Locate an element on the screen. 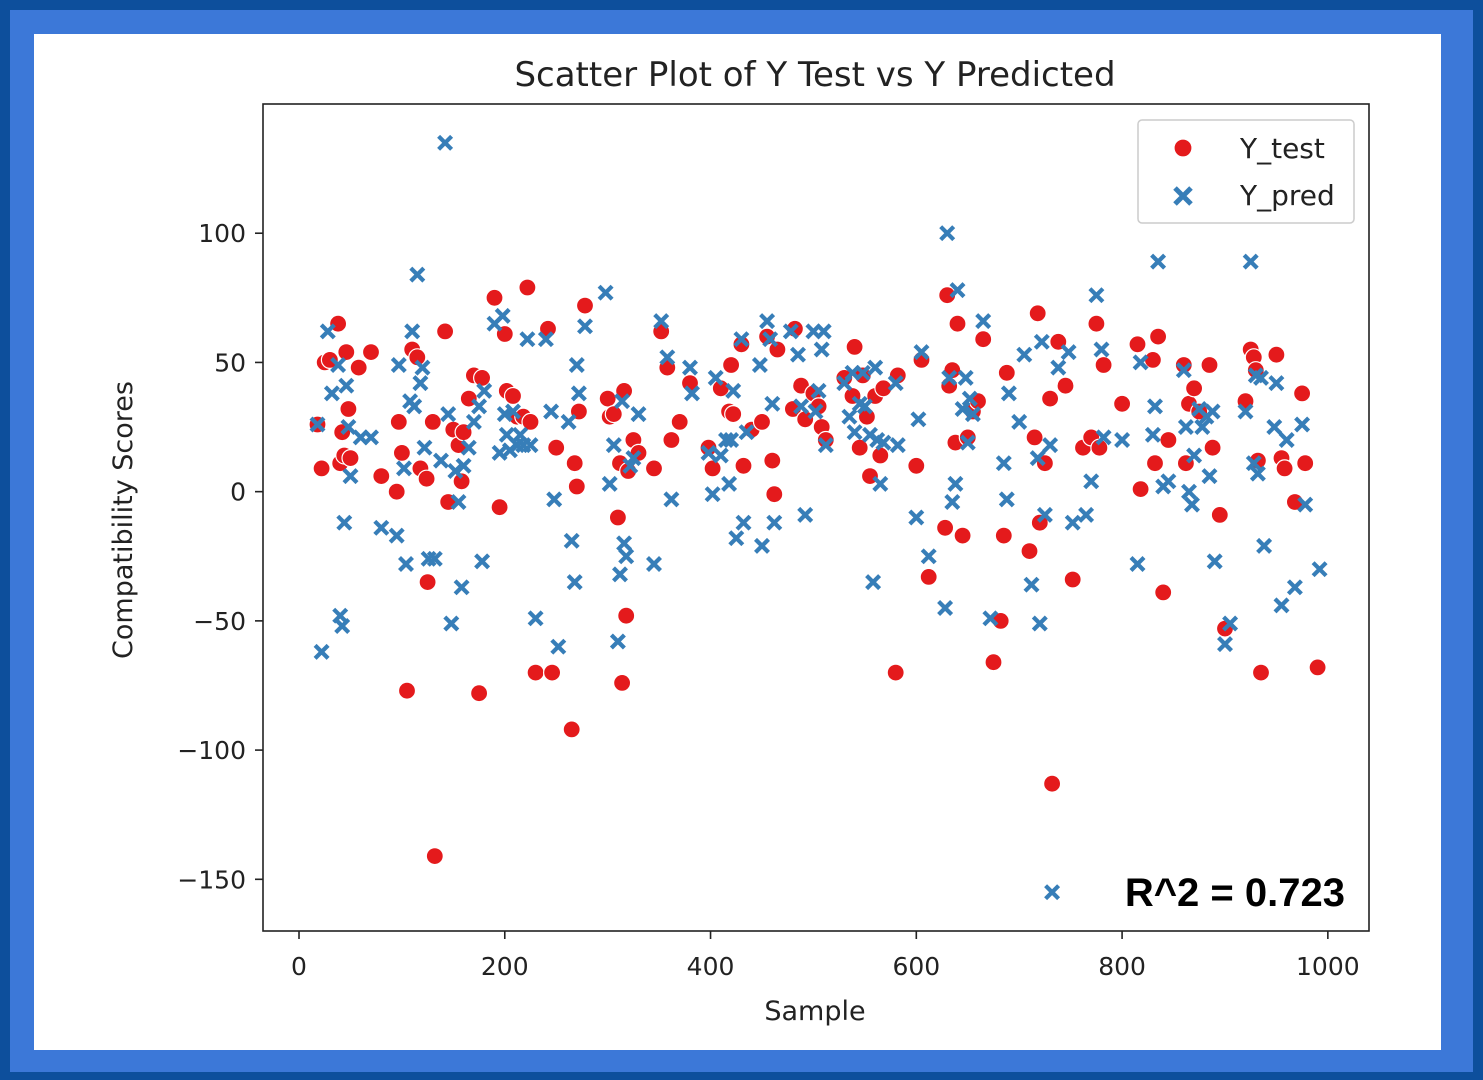 This screenshot has width=1483, height=1080. x-axis-ticks: 0 200 400 600 800 1000 is located at coordinates (825, 956).